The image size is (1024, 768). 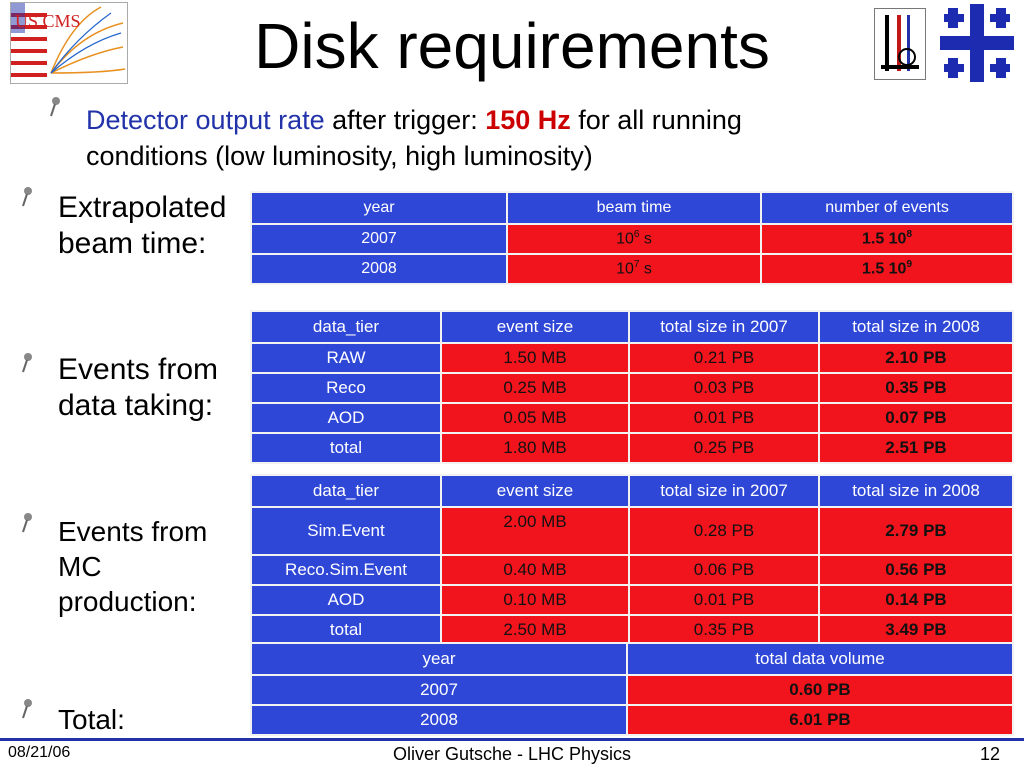 I want to click on table-row: 2007 0.60 PB, so click(x=632, y=690).